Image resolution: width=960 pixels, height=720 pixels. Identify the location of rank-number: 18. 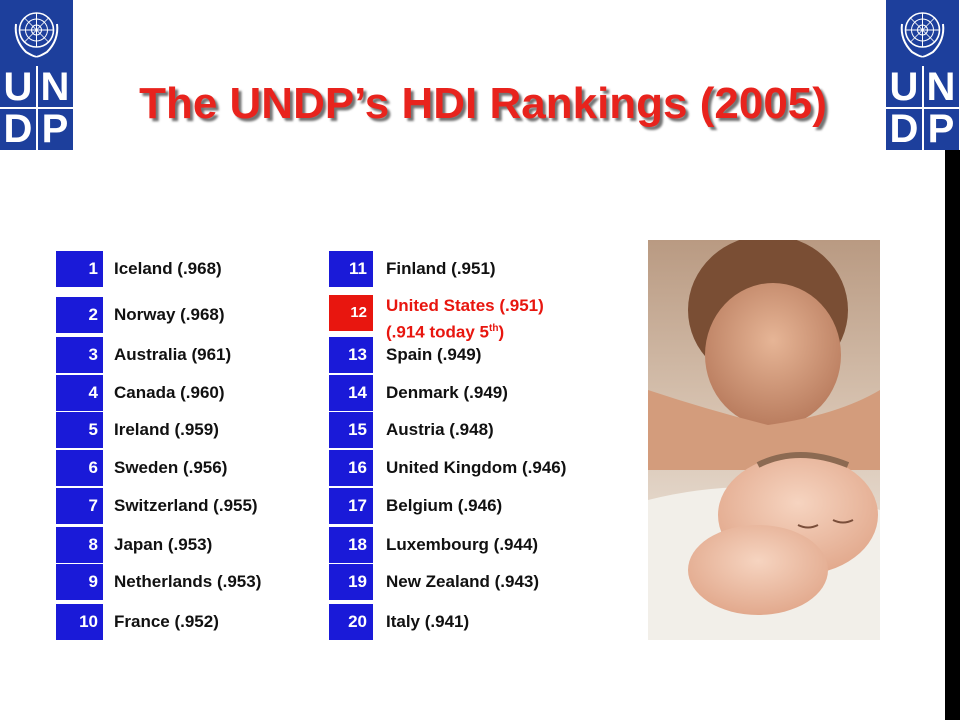
(351, 545).